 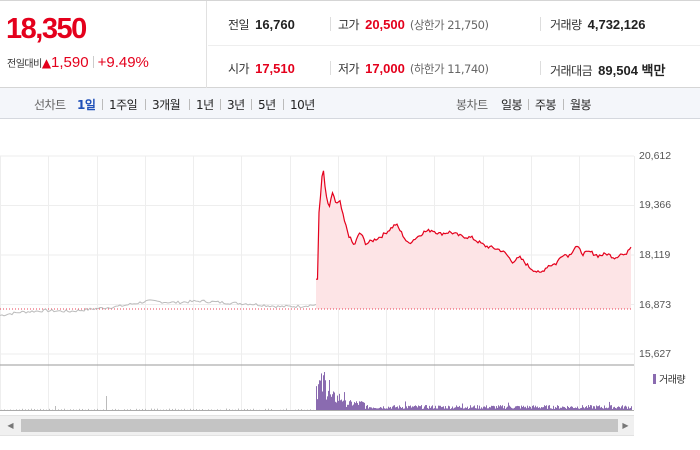 I want to click on period-1y: 1년, so click(x=205, y=105).